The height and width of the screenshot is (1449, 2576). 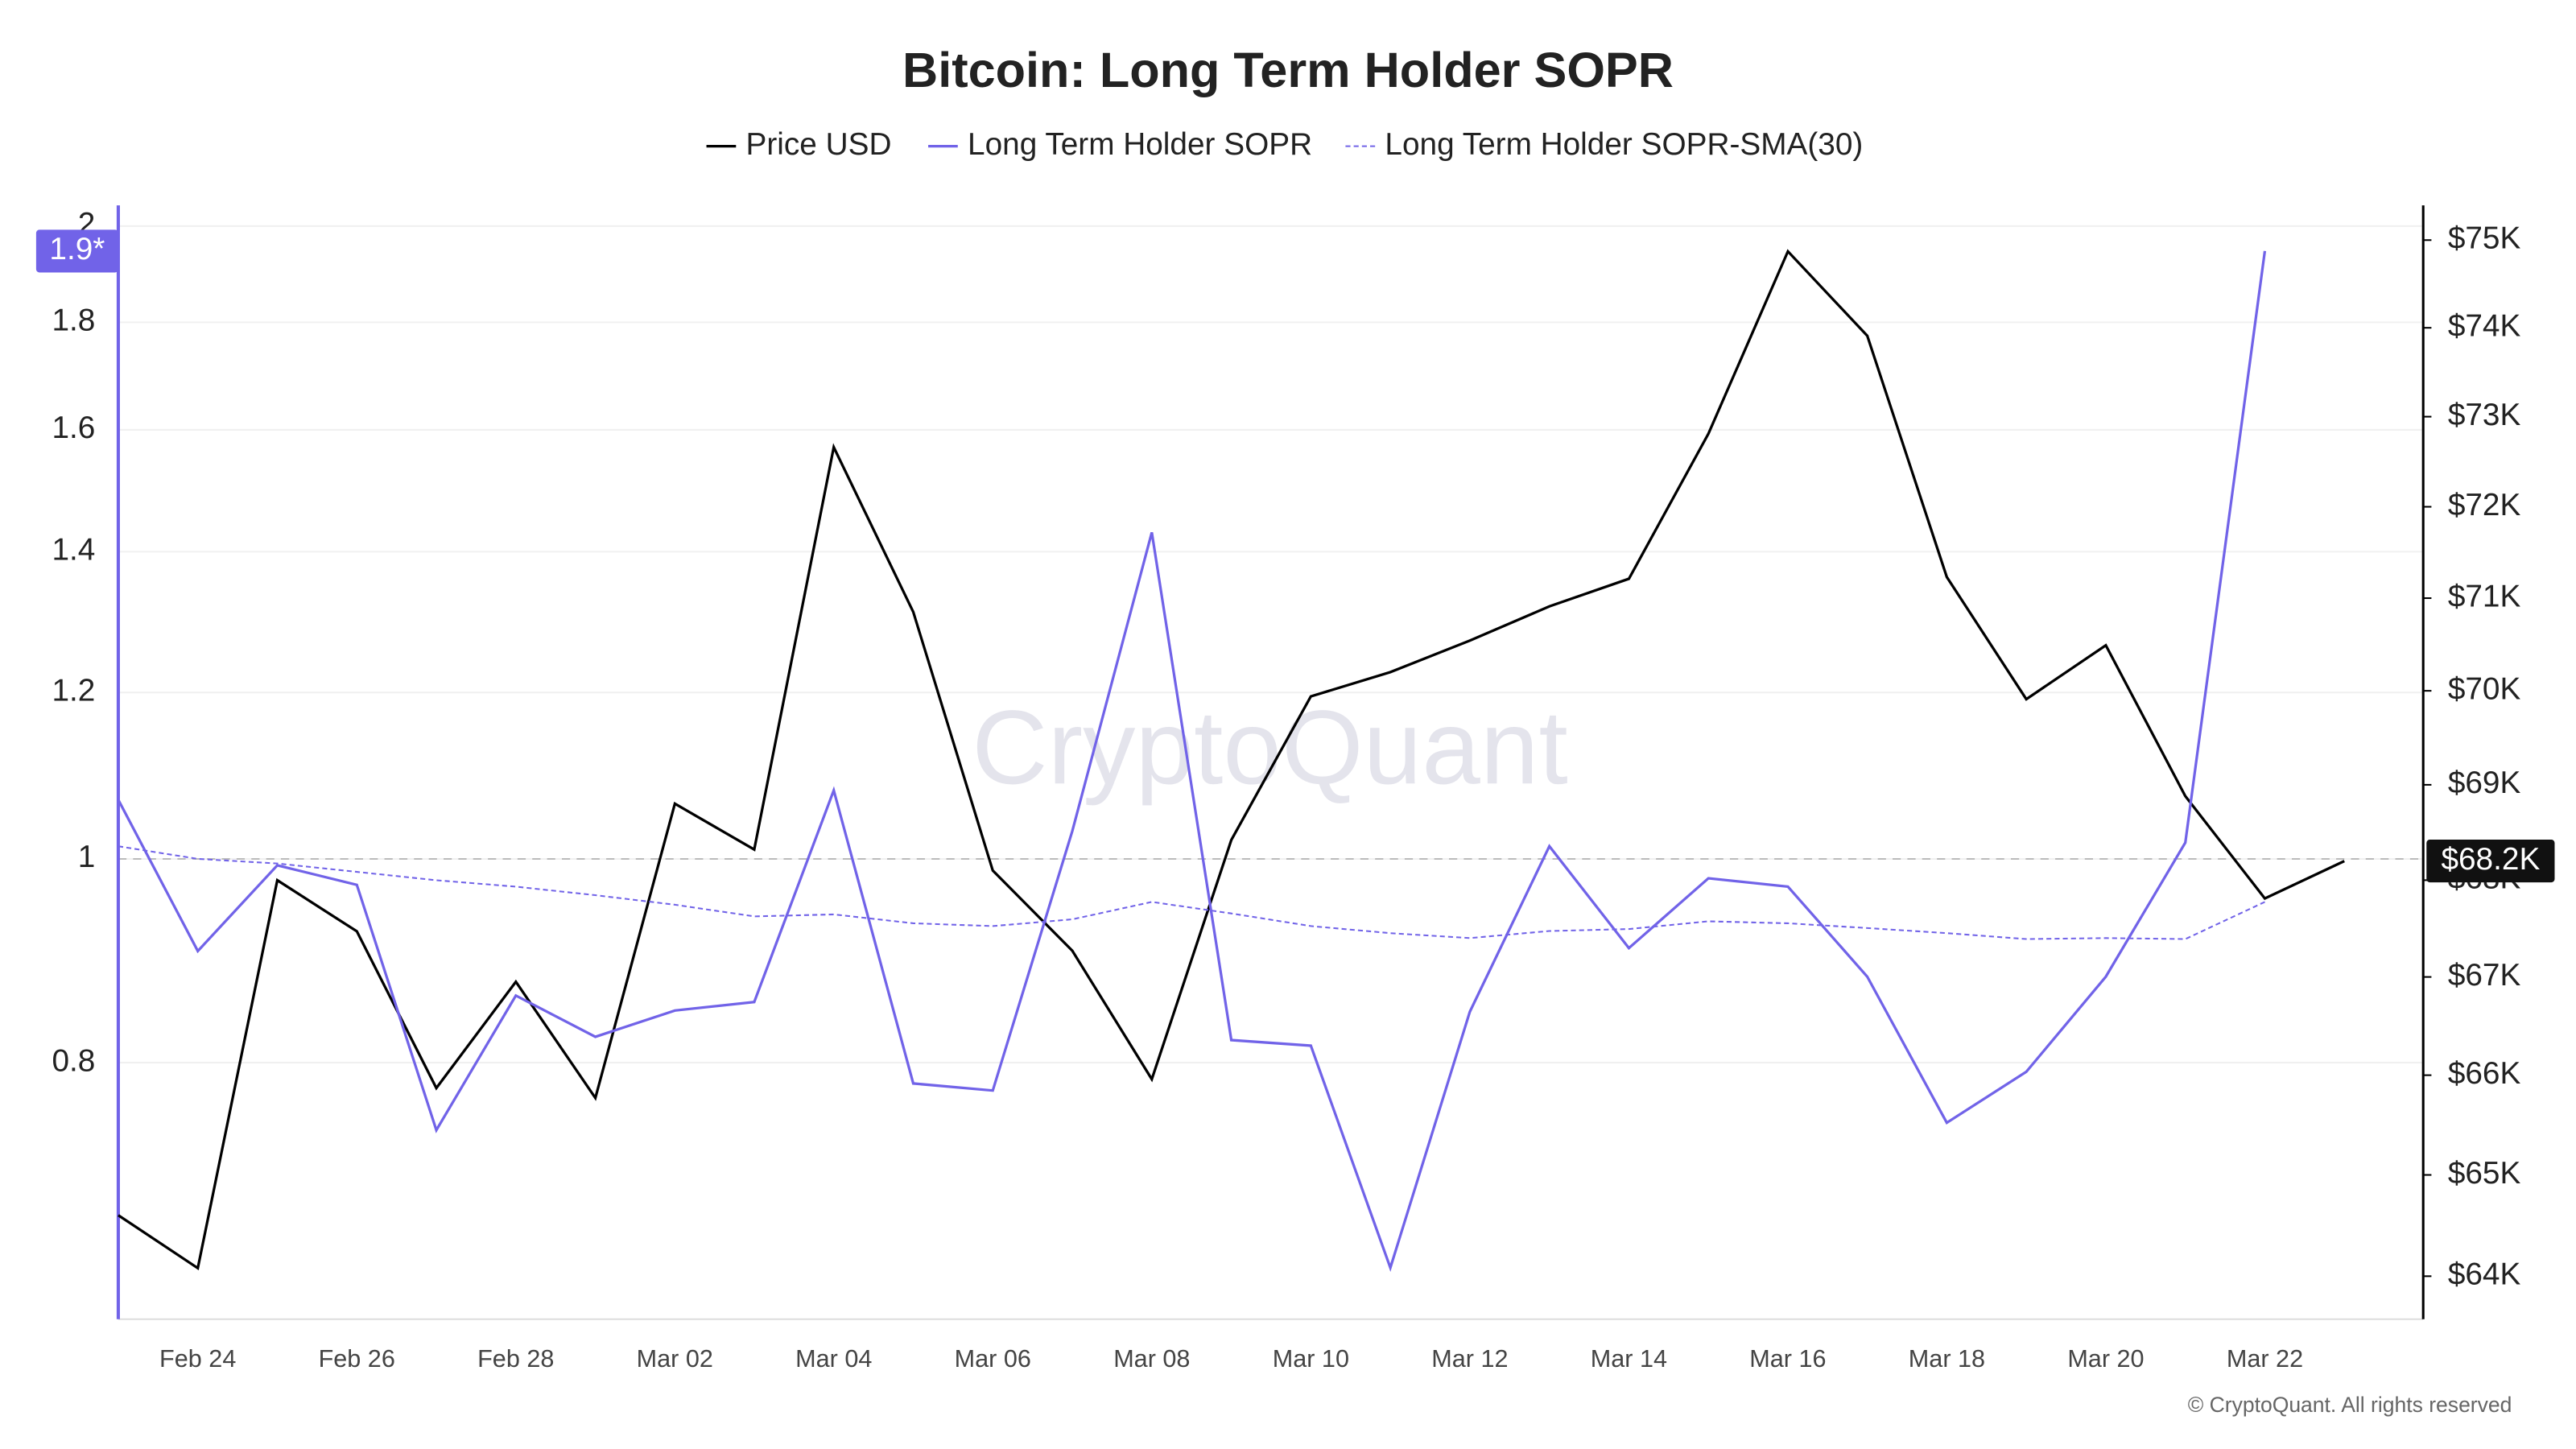 I want to click on y2-tick-label: $72K, so click(x=2484, y=505).